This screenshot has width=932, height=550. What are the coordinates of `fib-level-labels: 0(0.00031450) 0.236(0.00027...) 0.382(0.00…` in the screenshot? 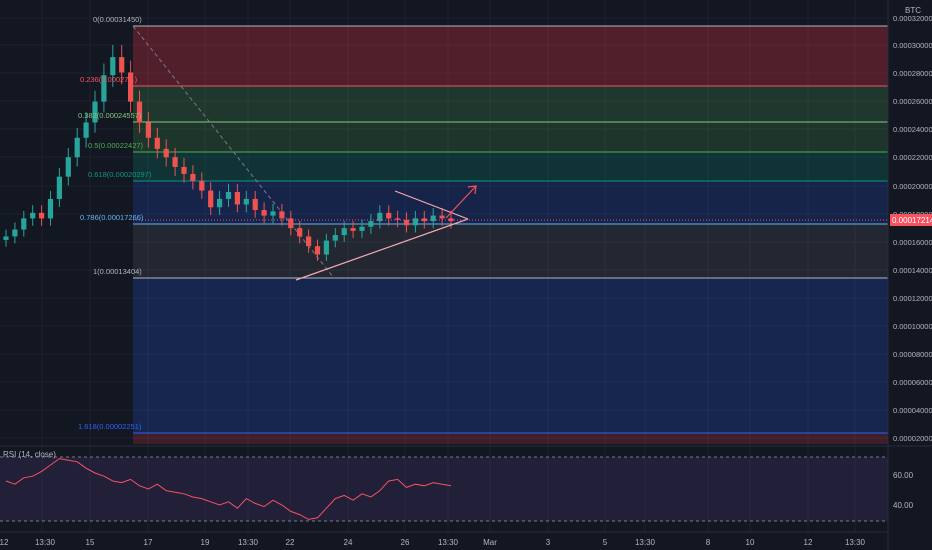 It's located at (115, 223).